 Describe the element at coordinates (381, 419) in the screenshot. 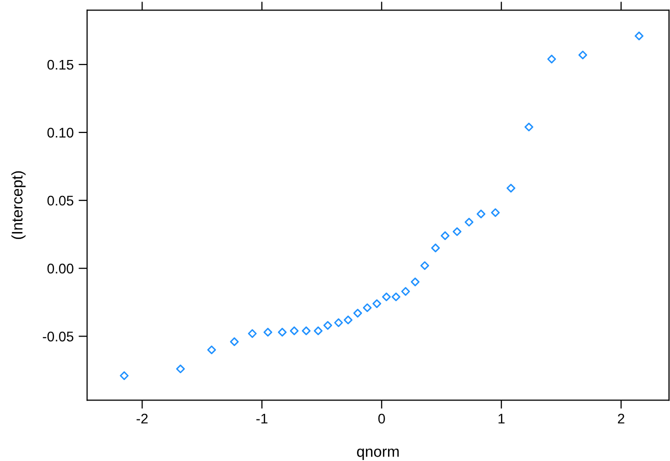

I see `x-tick-label: 0` at that location.